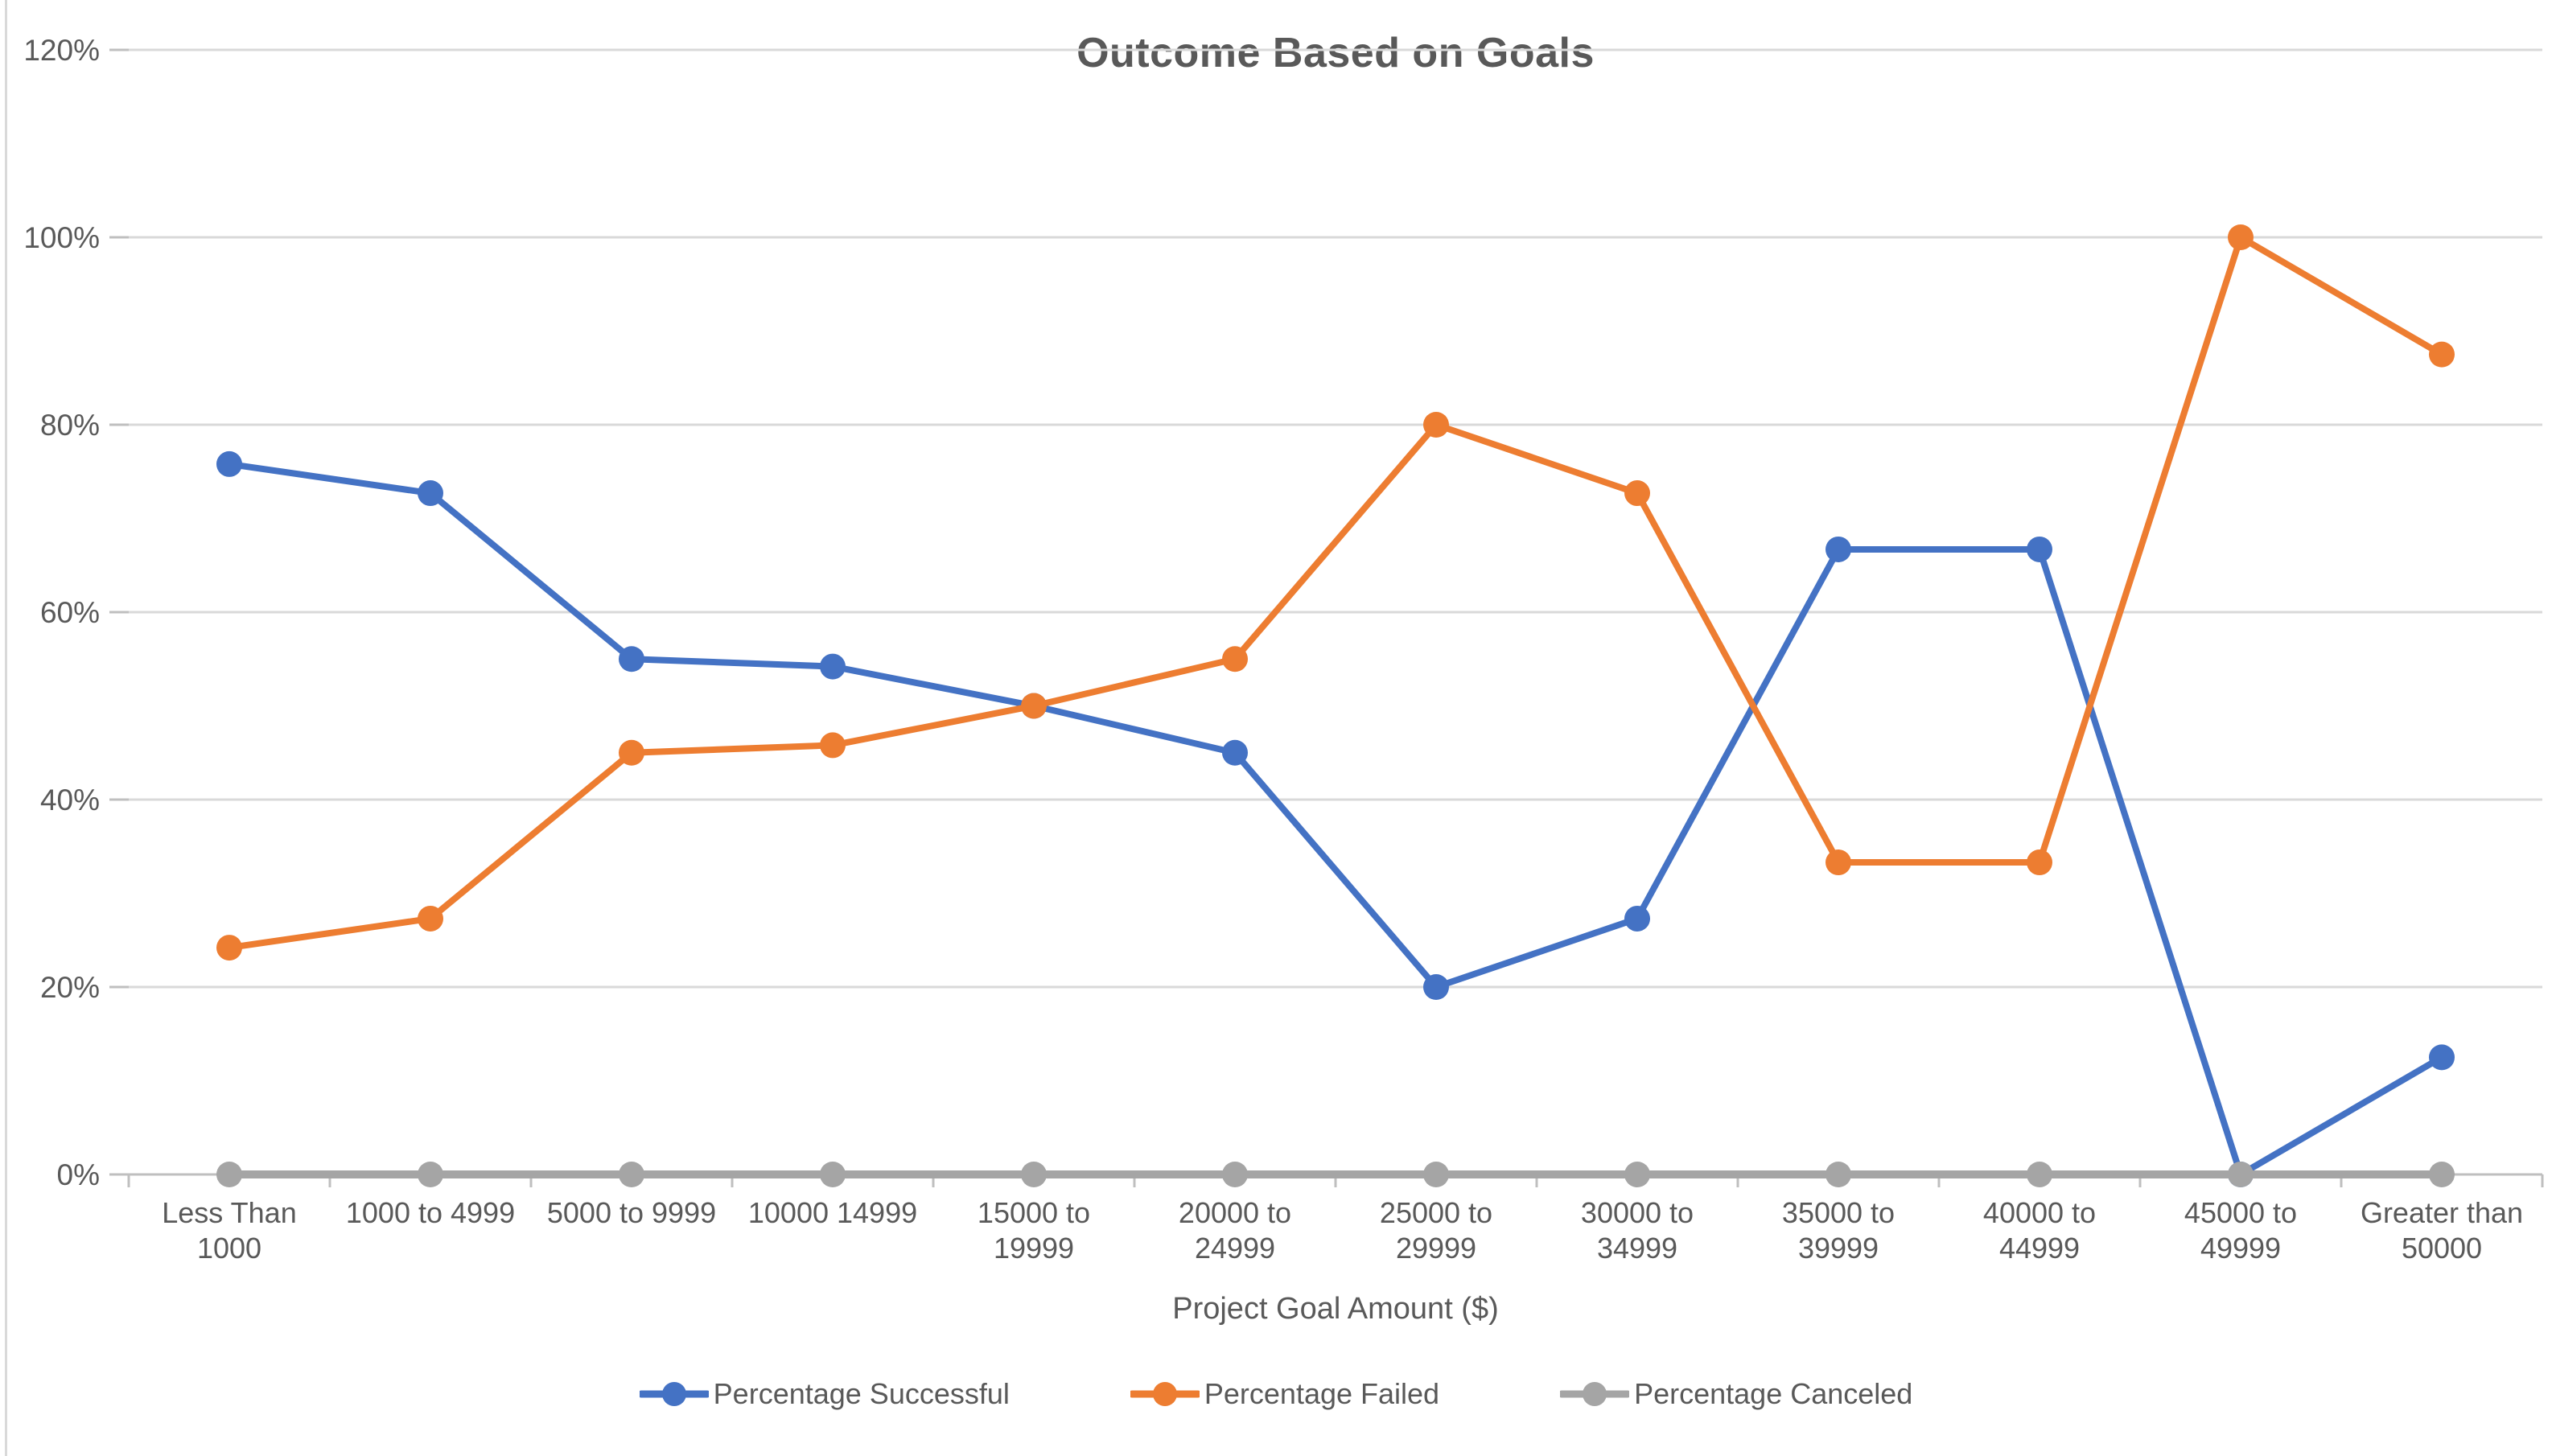 The width and height of the screenshot is (2552, 1456). What do you see at coordinates (1838, 1230) in the screenshot?
I see `x-axis-label: 35000 to 39999` at bounding box center [1838, 1230].